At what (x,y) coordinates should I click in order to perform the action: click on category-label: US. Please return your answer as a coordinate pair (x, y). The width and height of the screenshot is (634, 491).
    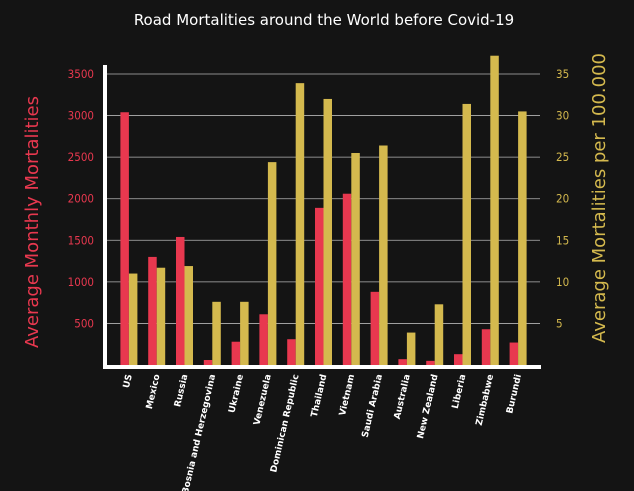
    Looking at the image, I should click on (128, 381).